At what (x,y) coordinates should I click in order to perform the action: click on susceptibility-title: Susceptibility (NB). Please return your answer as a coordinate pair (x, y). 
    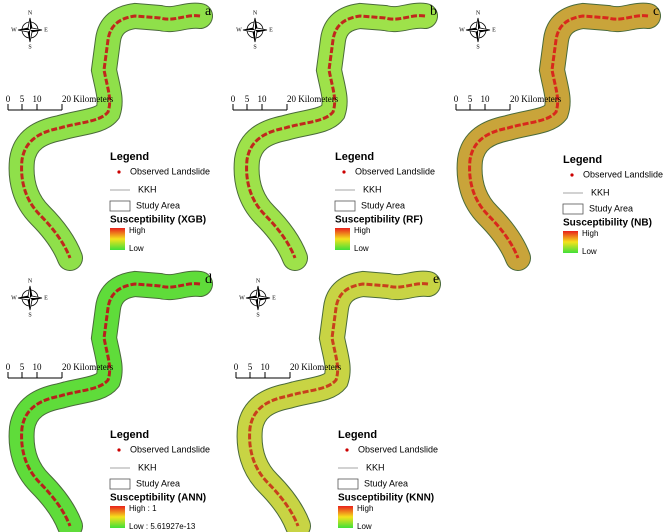
    Looking at the image, I should click on (607, 223).